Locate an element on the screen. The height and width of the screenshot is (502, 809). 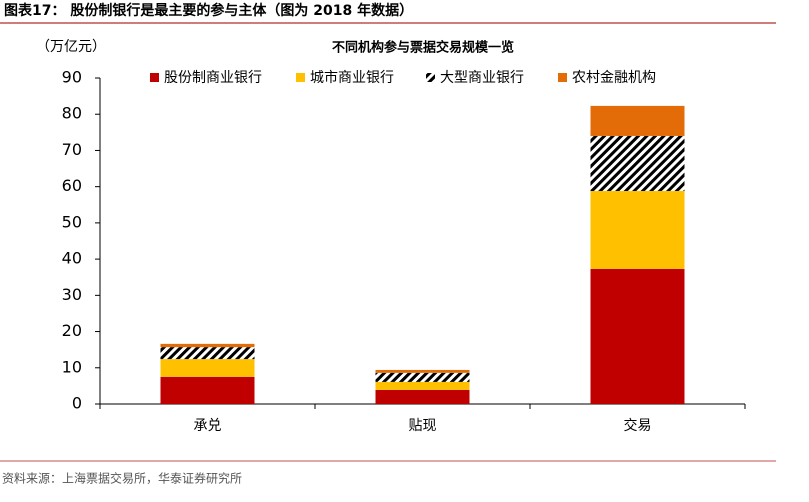
y-tick-label: 10 is located at coordinates (72, 366).